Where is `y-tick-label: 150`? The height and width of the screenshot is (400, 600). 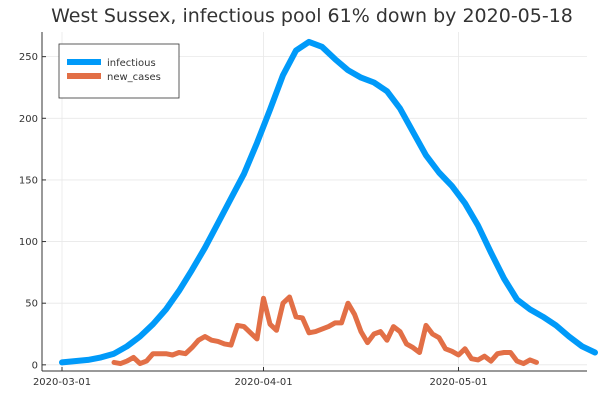 y-tick-label: 150 is located at coordinates (28, 180).